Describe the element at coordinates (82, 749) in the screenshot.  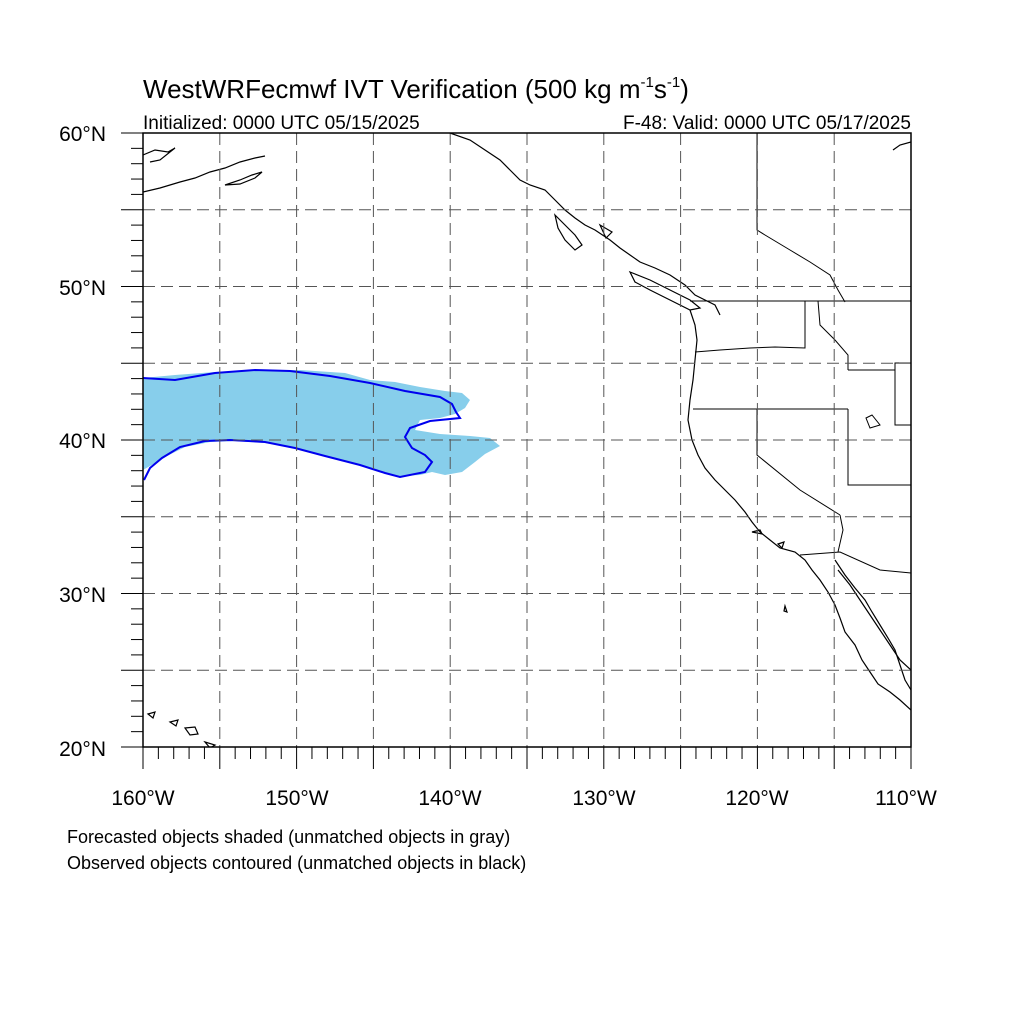
I see `lat-label-20n: 20°N` at that location.